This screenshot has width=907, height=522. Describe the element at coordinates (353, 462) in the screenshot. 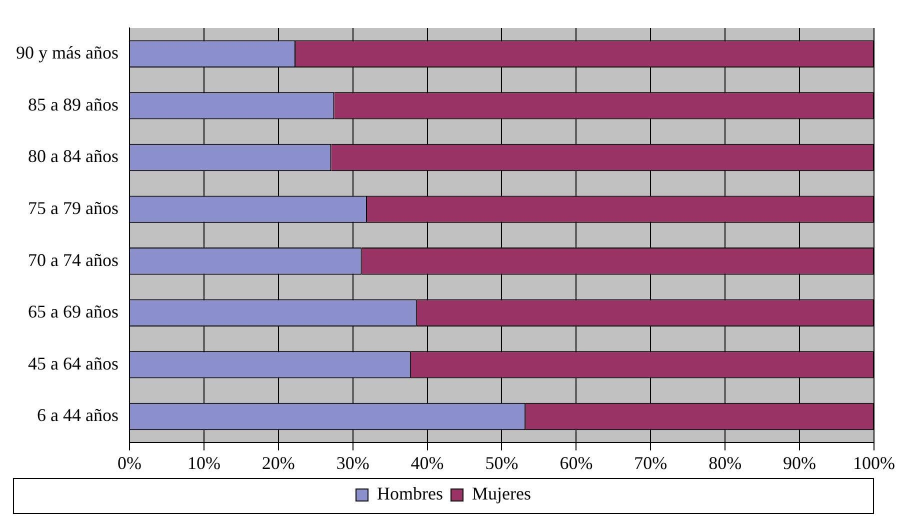

I see `x-tick-label: 30%` at that location.